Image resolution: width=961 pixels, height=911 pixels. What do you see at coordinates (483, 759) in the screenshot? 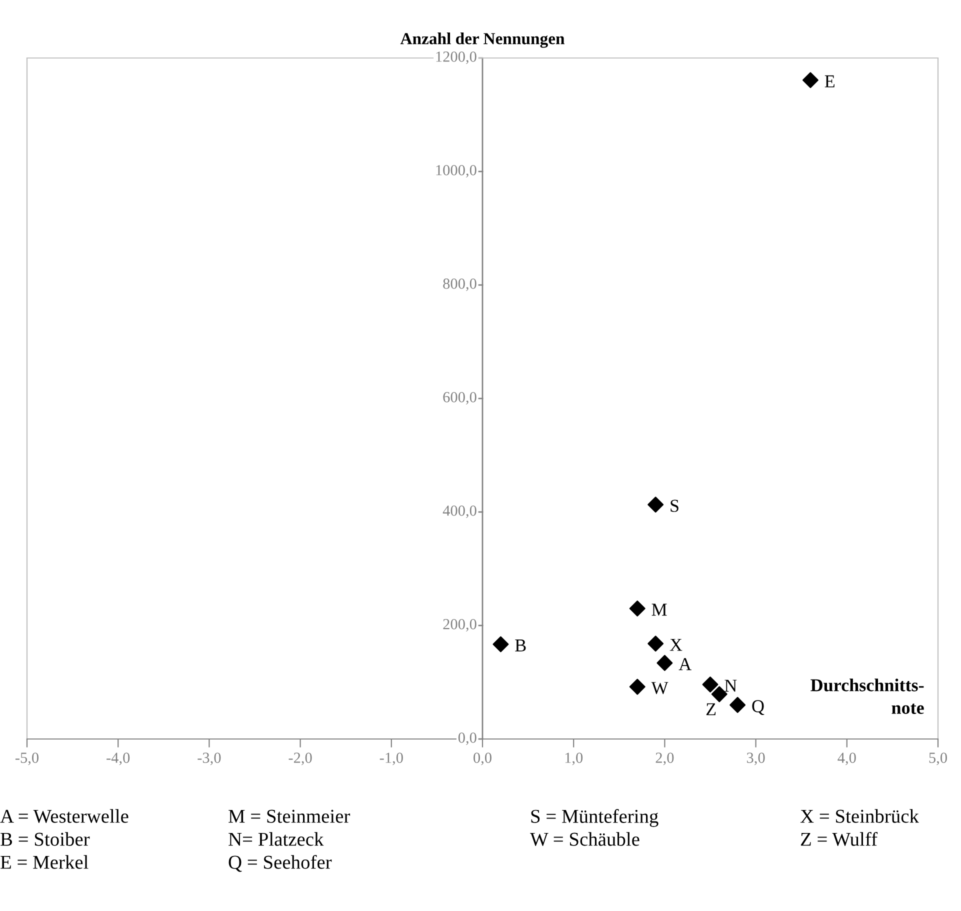
I see `x-tick-label: 0,0` at bounding box center [483, 759].